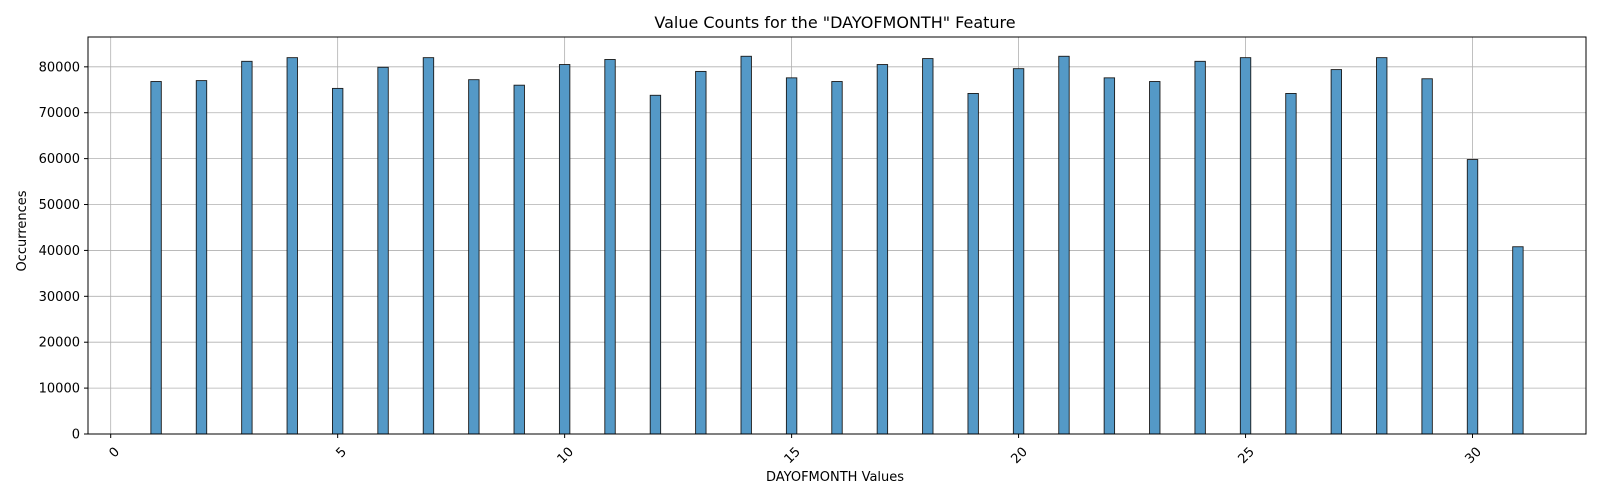  I want to click on x-tick-label: 0, so click(114, 453).